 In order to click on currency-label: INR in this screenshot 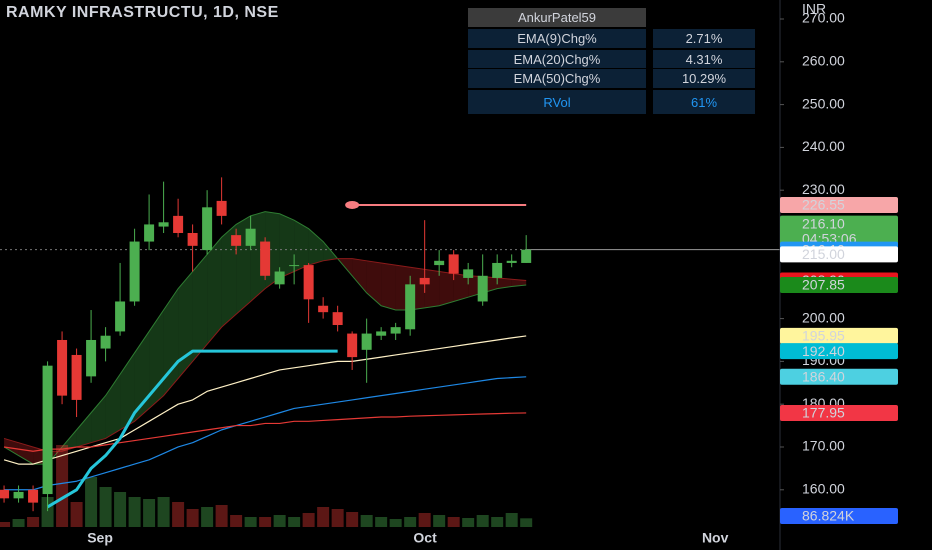, I will do `click(814, 9)`.